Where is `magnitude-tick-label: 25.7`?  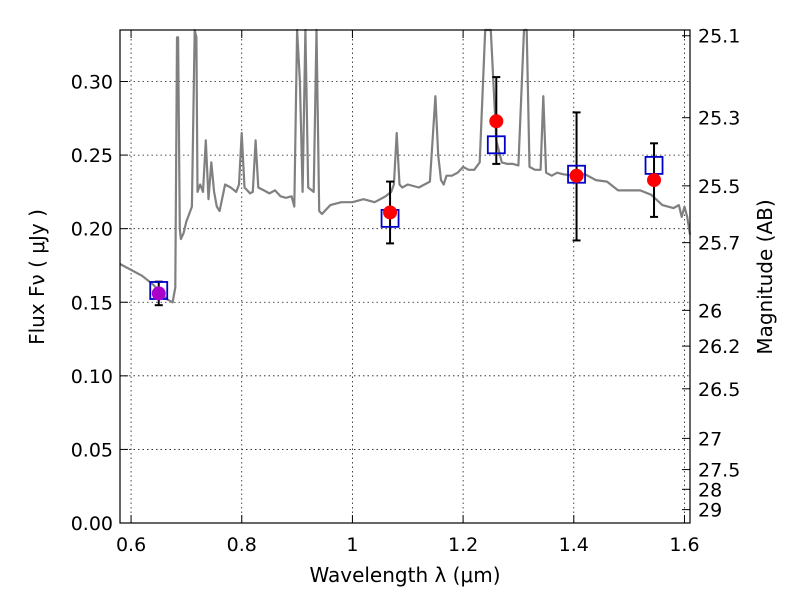 magnitude-tick-label: 25.7 is located at coordinates (719, 244).